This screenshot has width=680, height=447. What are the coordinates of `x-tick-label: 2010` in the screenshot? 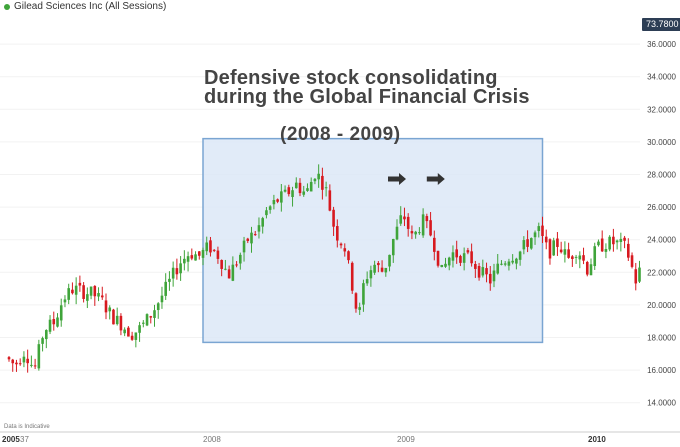 It's located at (597, 439).